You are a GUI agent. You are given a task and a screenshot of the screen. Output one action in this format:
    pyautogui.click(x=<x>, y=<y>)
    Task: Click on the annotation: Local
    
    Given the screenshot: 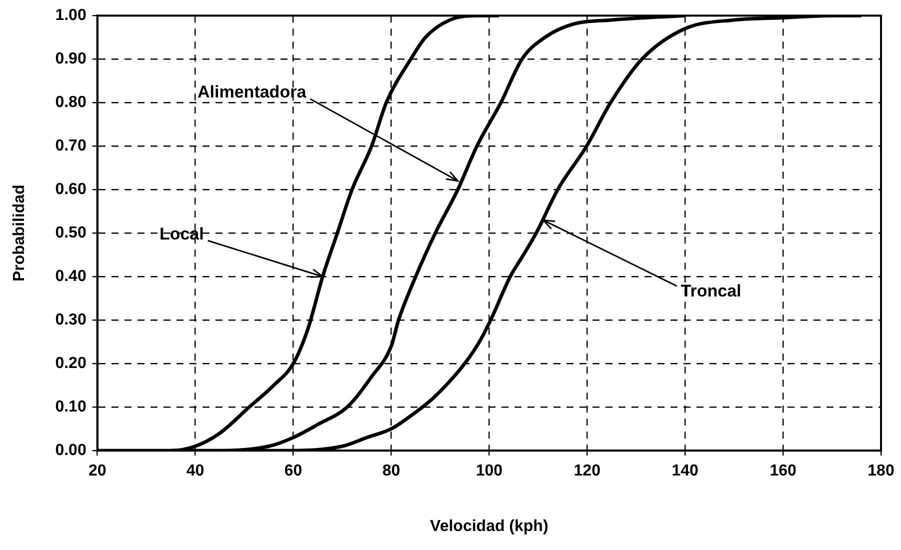 What is the action you would take?
    pyautogui.click(x=181, y=234)
    